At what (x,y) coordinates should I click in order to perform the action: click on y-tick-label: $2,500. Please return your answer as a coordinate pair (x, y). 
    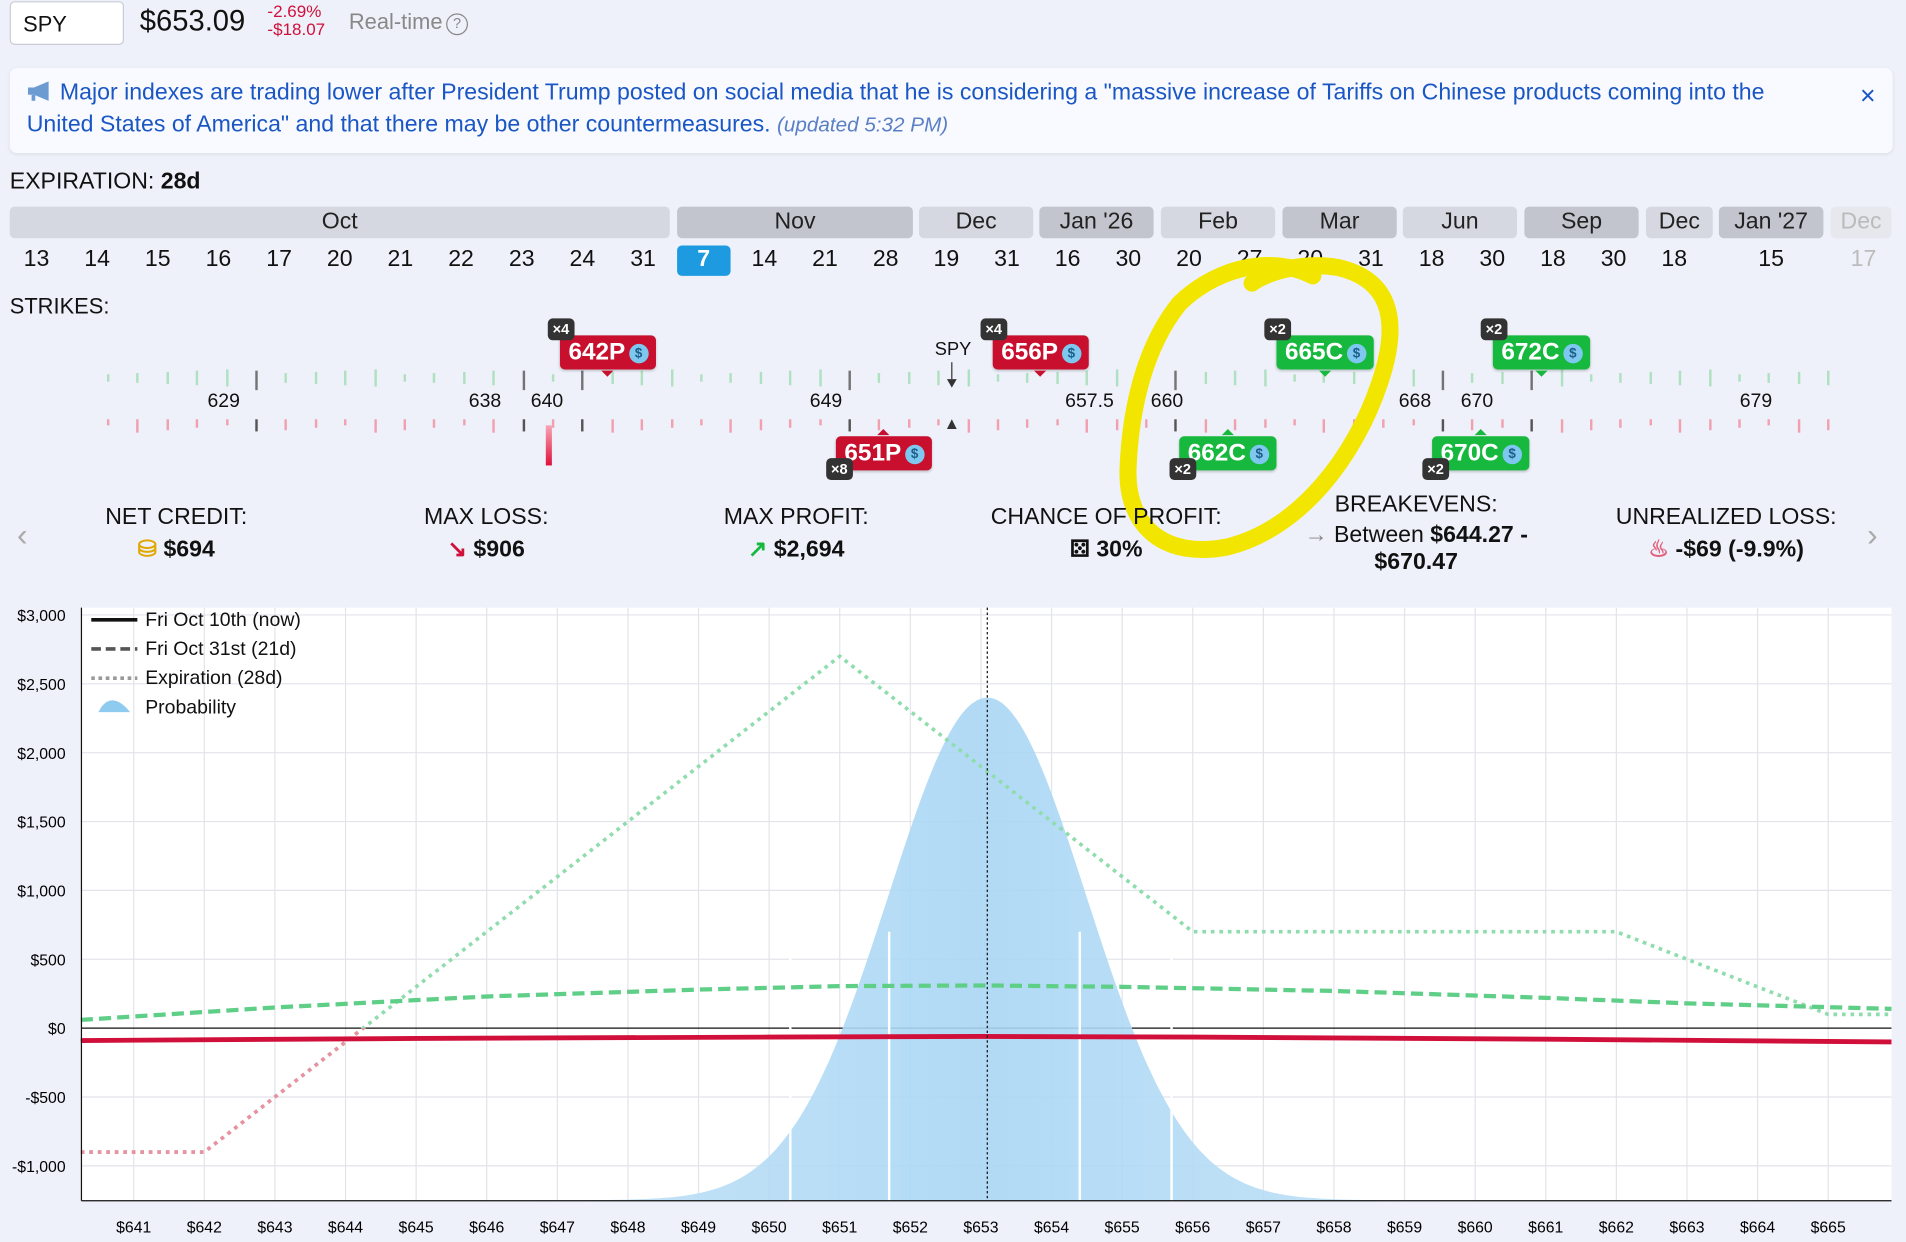
    Looking at the image, I should click on (41, 685).